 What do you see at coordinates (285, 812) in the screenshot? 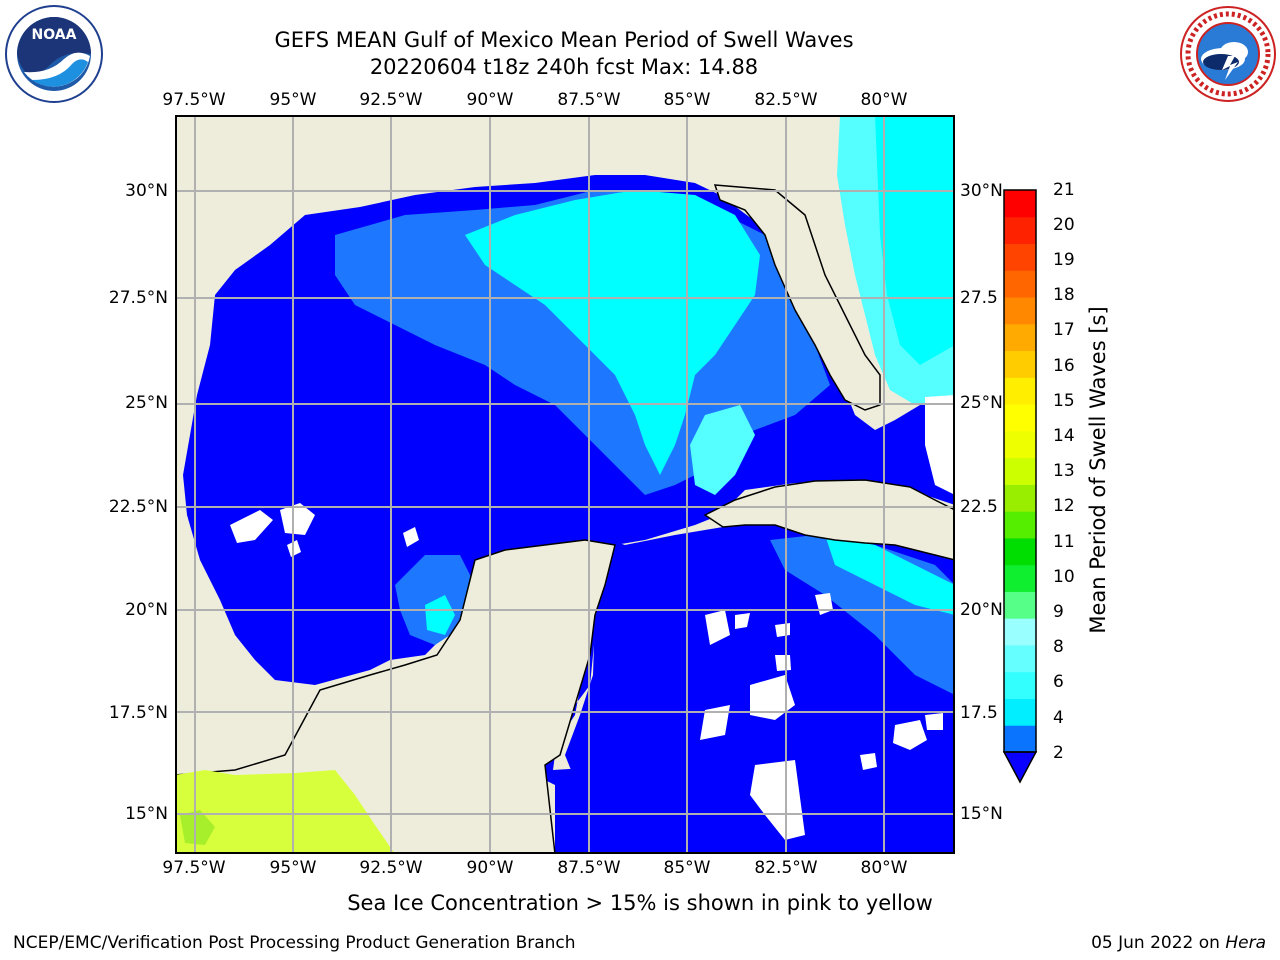
I see `sea-ice-region` at bounding box center [285, 812].